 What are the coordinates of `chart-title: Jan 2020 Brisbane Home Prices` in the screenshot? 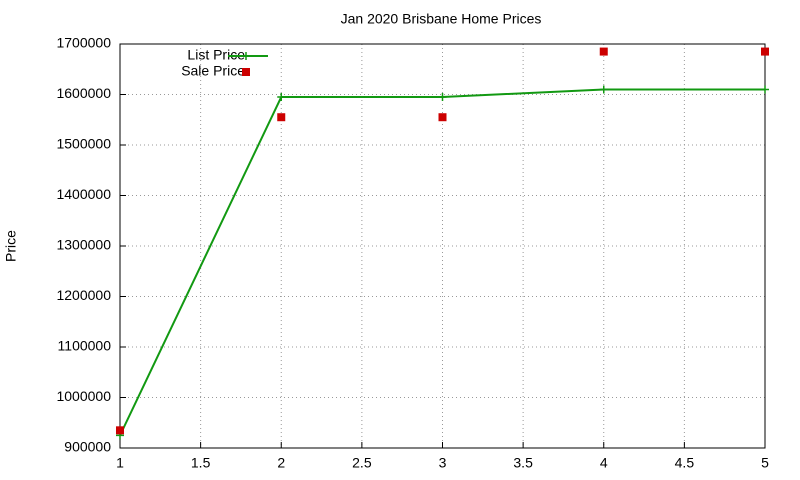 It's located at (441, 19).